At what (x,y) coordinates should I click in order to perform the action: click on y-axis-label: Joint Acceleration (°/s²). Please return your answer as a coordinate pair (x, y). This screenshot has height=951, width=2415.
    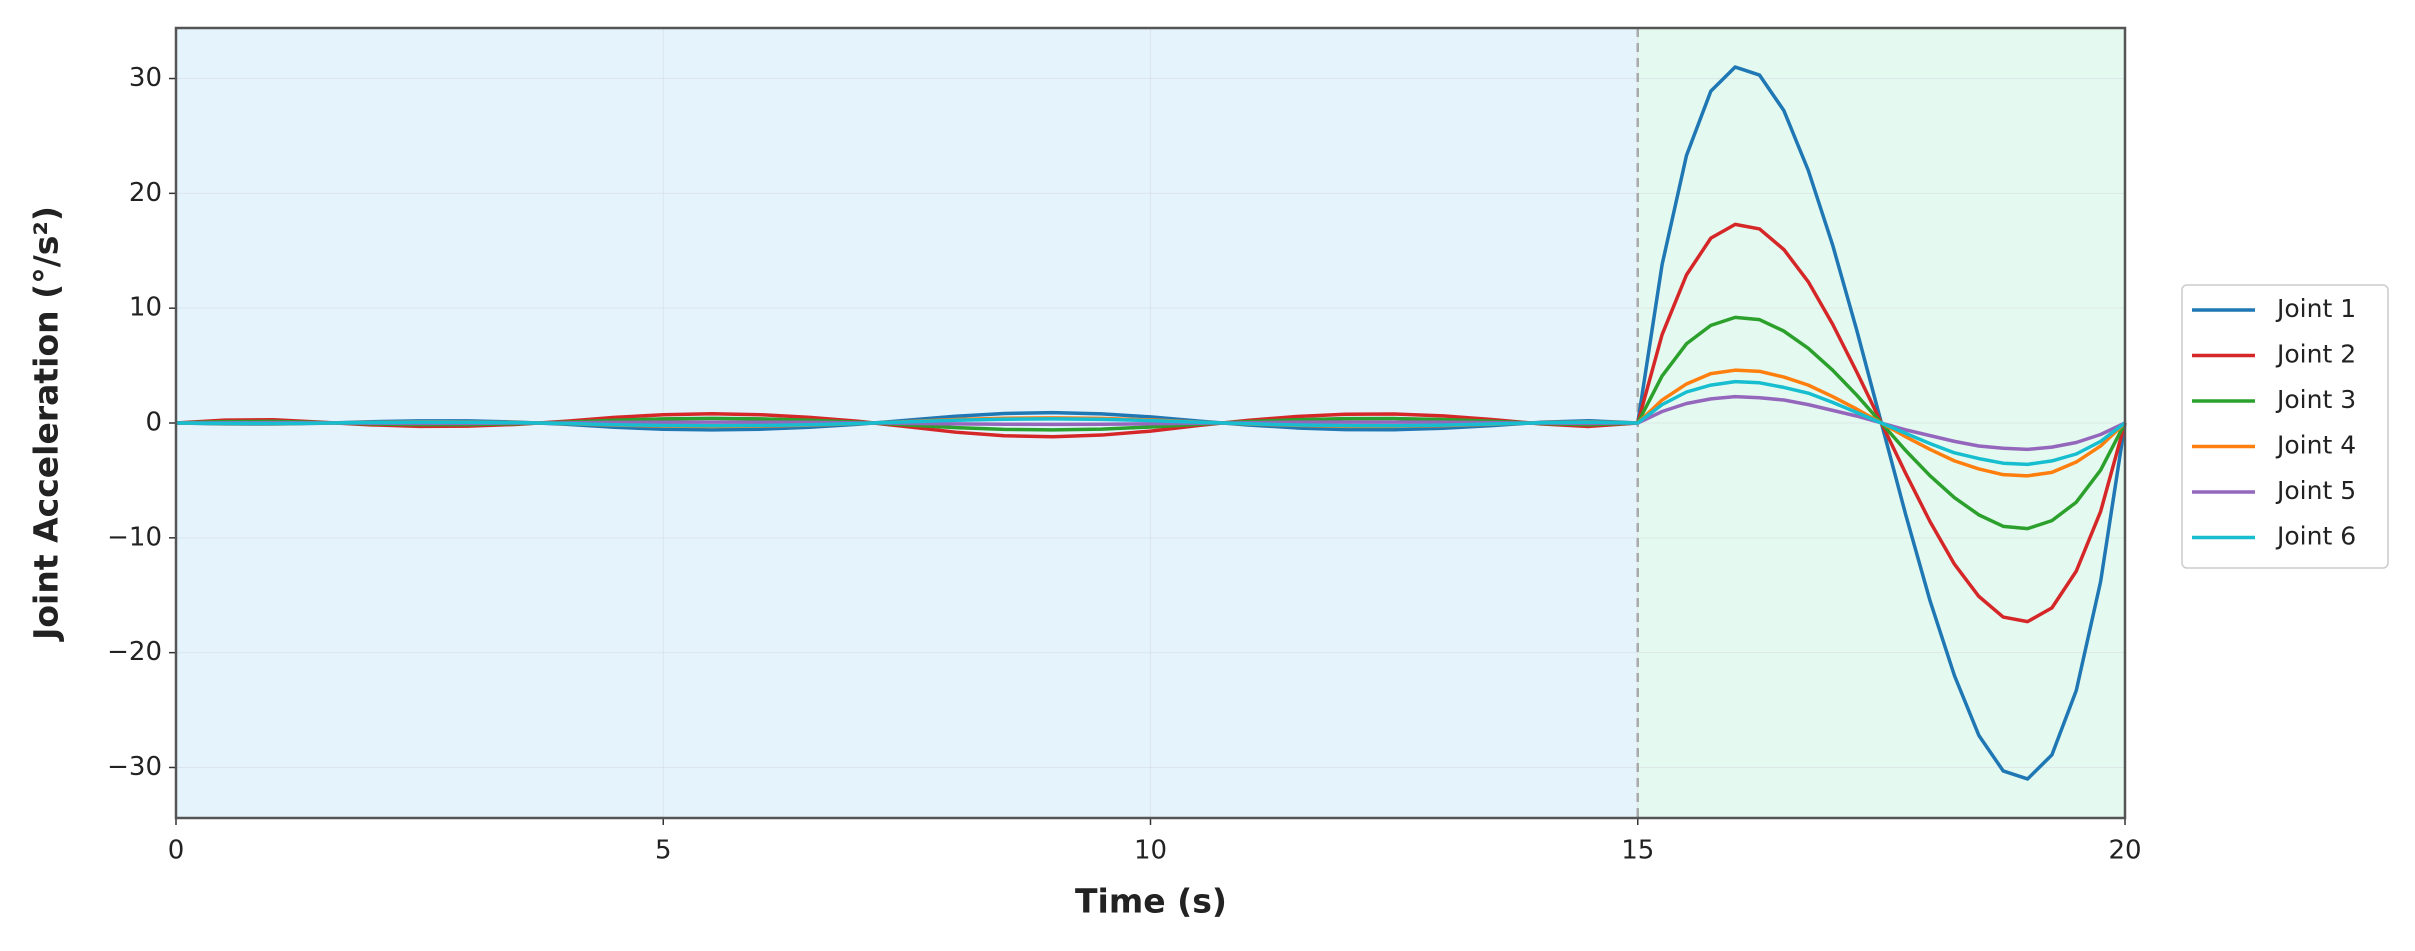
    Looking at the image, I should click on (46, 424).